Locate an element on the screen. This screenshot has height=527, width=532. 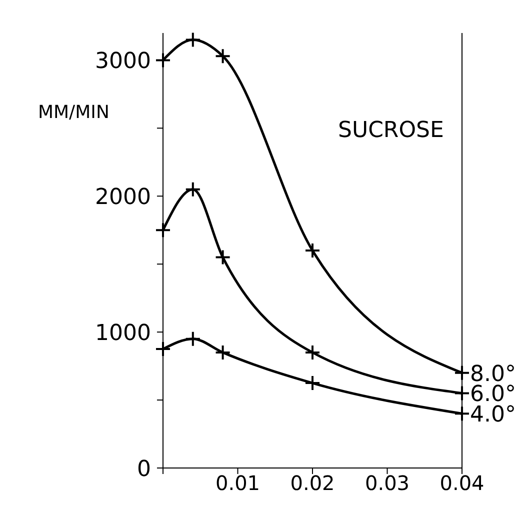
y-tick-label: 3000 is located at coordinates (123, 61).